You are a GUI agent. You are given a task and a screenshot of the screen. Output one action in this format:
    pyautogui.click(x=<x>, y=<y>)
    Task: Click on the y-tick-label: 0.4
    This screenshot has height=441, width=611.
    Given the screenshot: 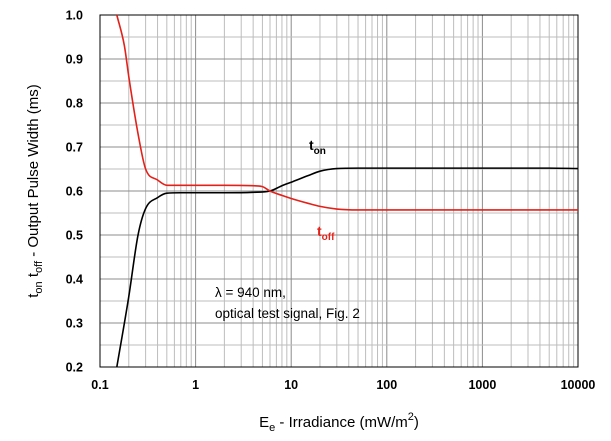 What is the action you would take?
    pyautogui.click(x=74, y=280)
    